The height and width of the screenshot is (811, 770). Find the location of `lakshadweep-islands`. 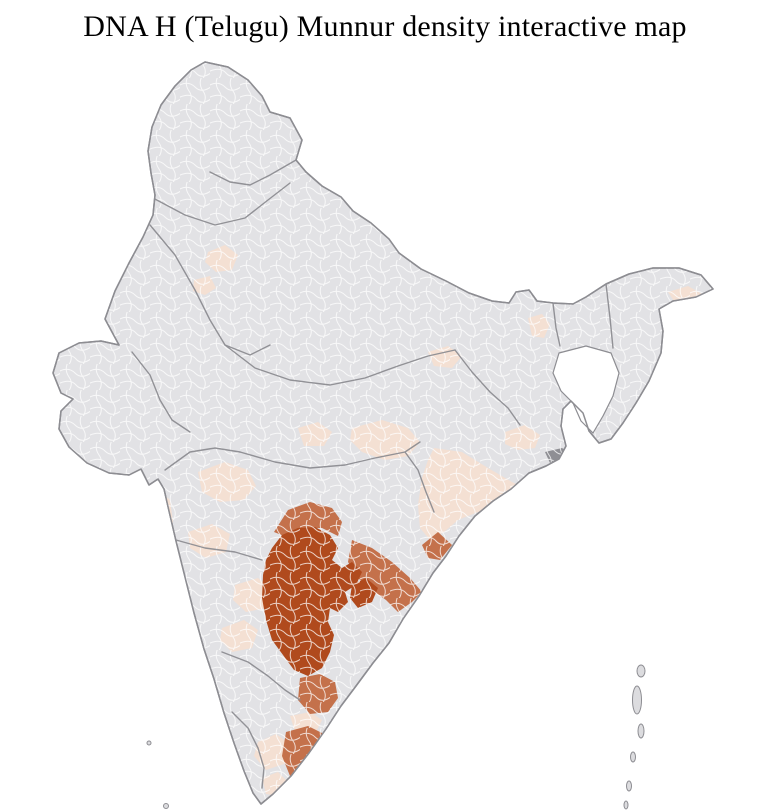

lakshadweep-islands is located at coordinates (157, 774).